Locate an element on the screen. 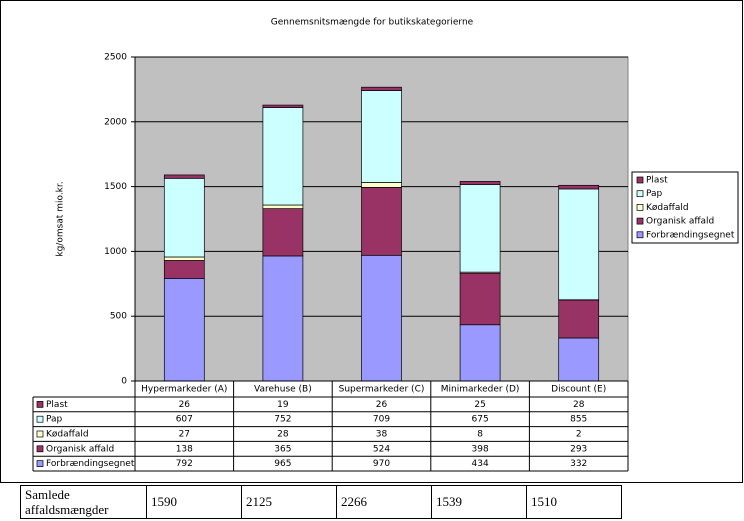 Image resolution: width=744 pixels, height=521 pixels. table-value: 332 is located at coordinates (578, 464).